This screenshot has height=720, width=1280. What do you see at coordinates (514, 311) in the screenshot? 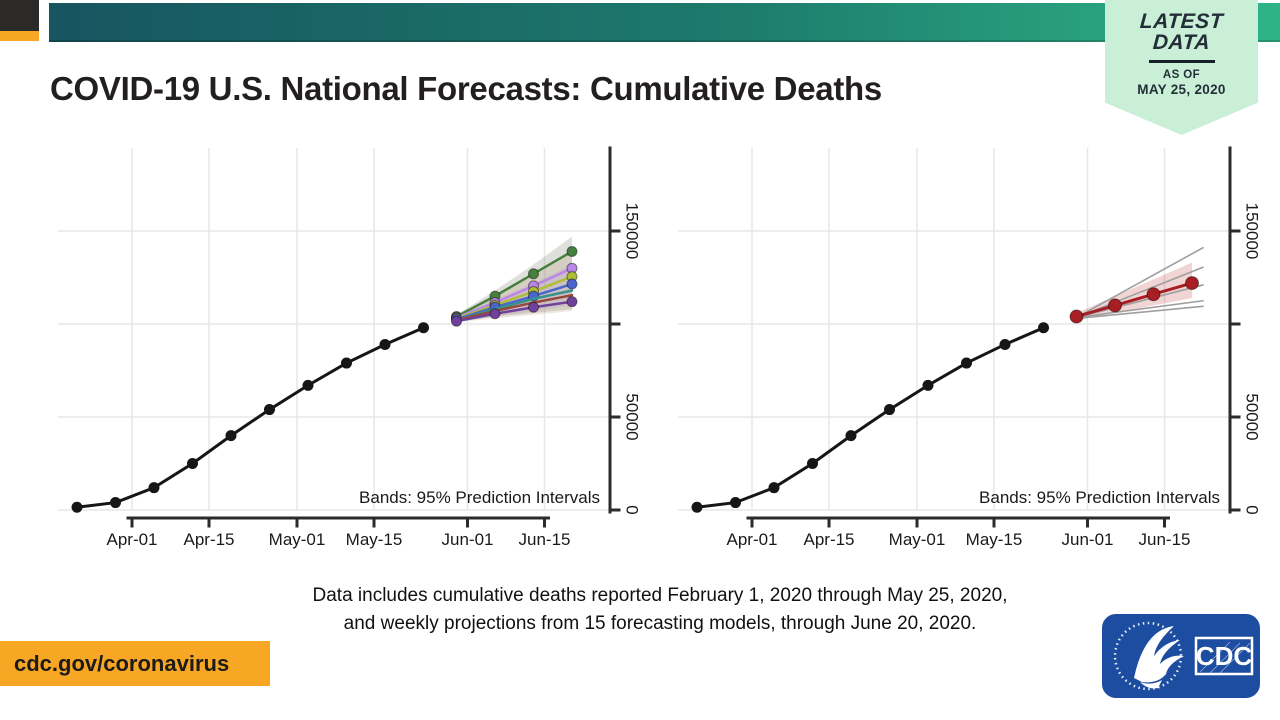
I see `model-7-line` at bounding box center [514, 311].